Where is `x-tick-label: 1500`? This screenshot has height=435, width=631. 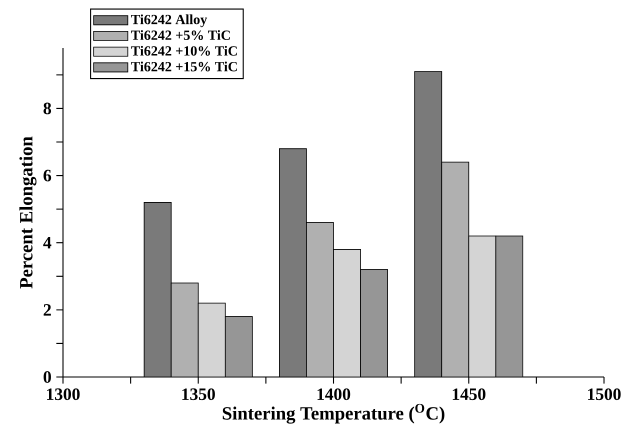
x-tick-label: 1500 is located at coordinates (604, 394).